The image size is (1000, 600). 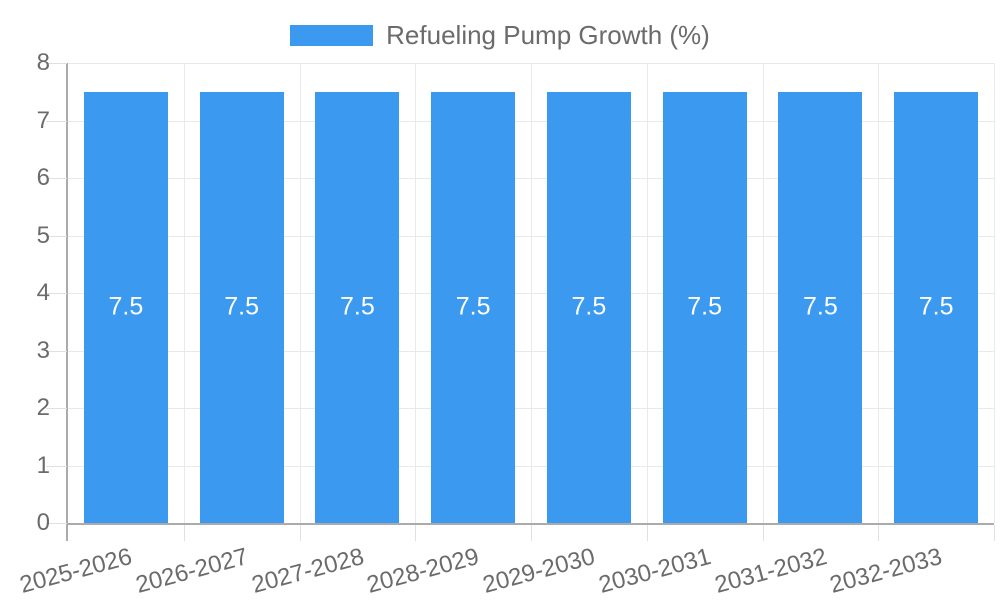 I want to click on y-axis-label: 6, so click(x=43, y=177).